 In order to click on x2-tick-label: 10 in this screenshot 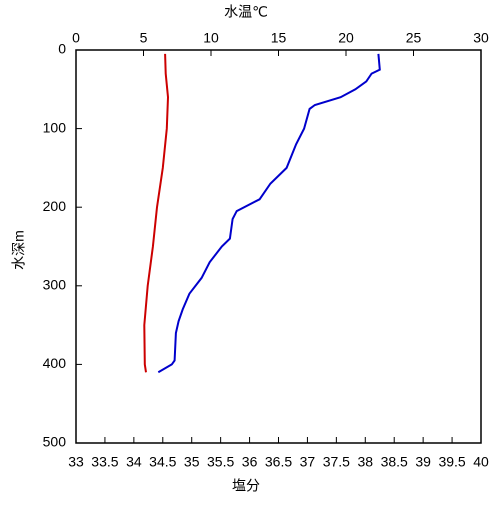, I will do `click(211, 38)`.